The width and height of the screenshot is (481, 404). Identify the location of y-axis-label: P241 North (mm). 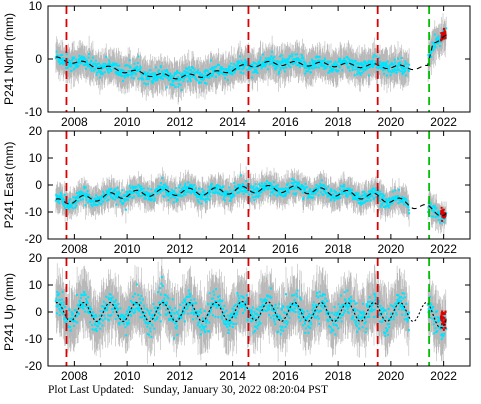
(9, 59).